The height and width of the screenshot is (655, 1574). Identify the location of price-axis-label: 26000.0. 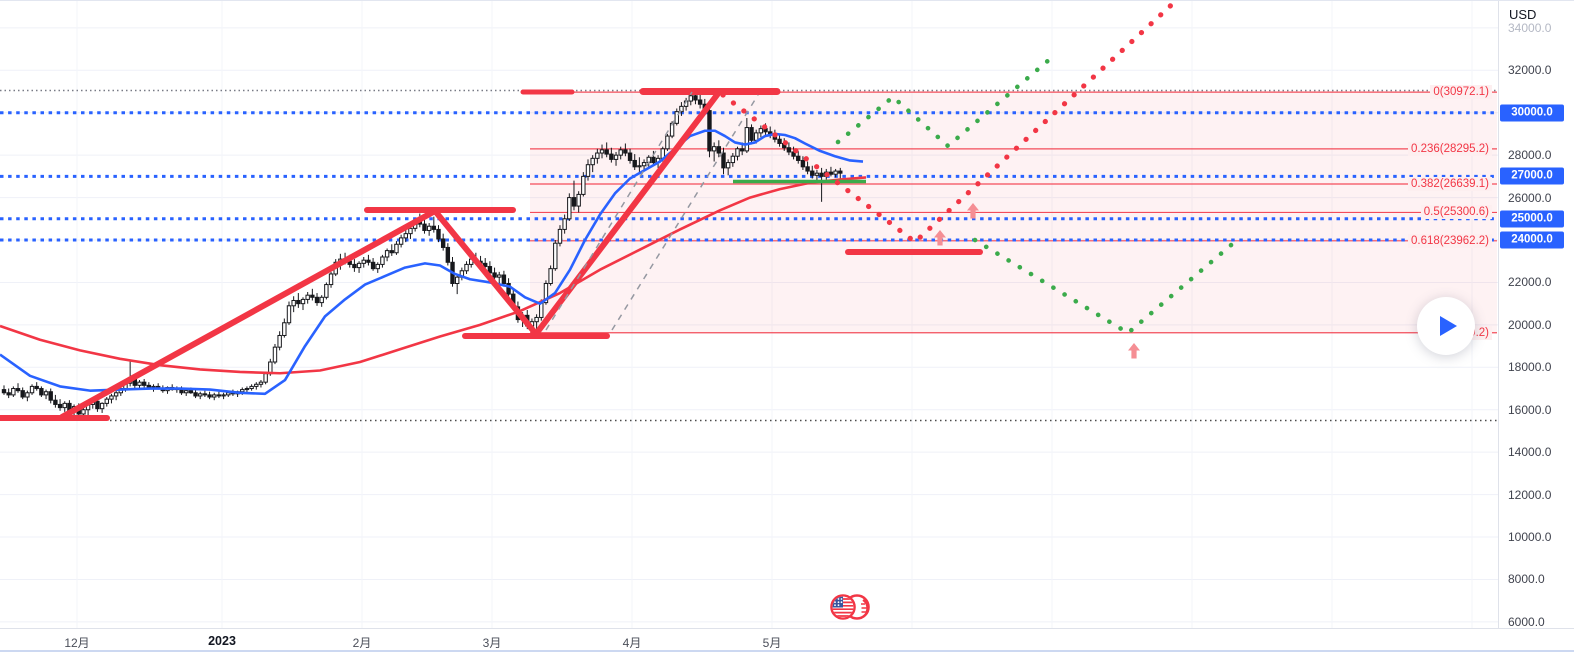
(1530, 197).